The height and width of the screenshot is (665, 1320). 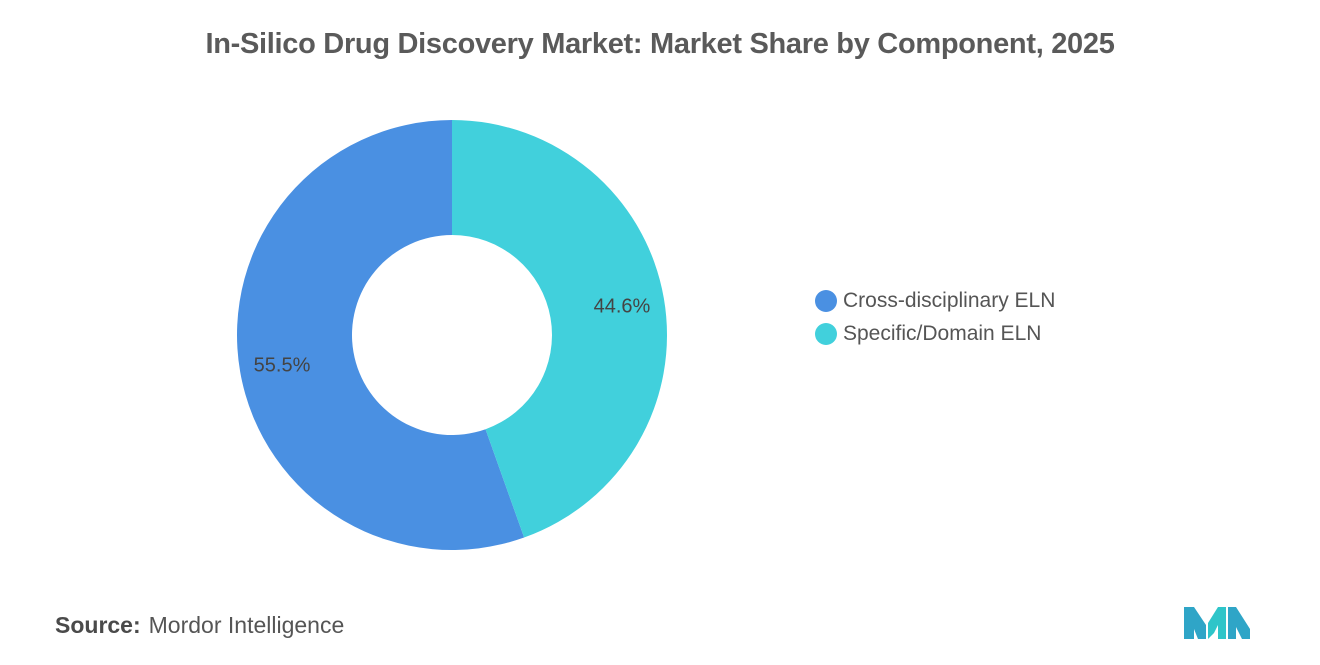 I want to click on legend-item-cross-disciplinary: Cross-disciplinary ELN, so click(x=935, y=300).